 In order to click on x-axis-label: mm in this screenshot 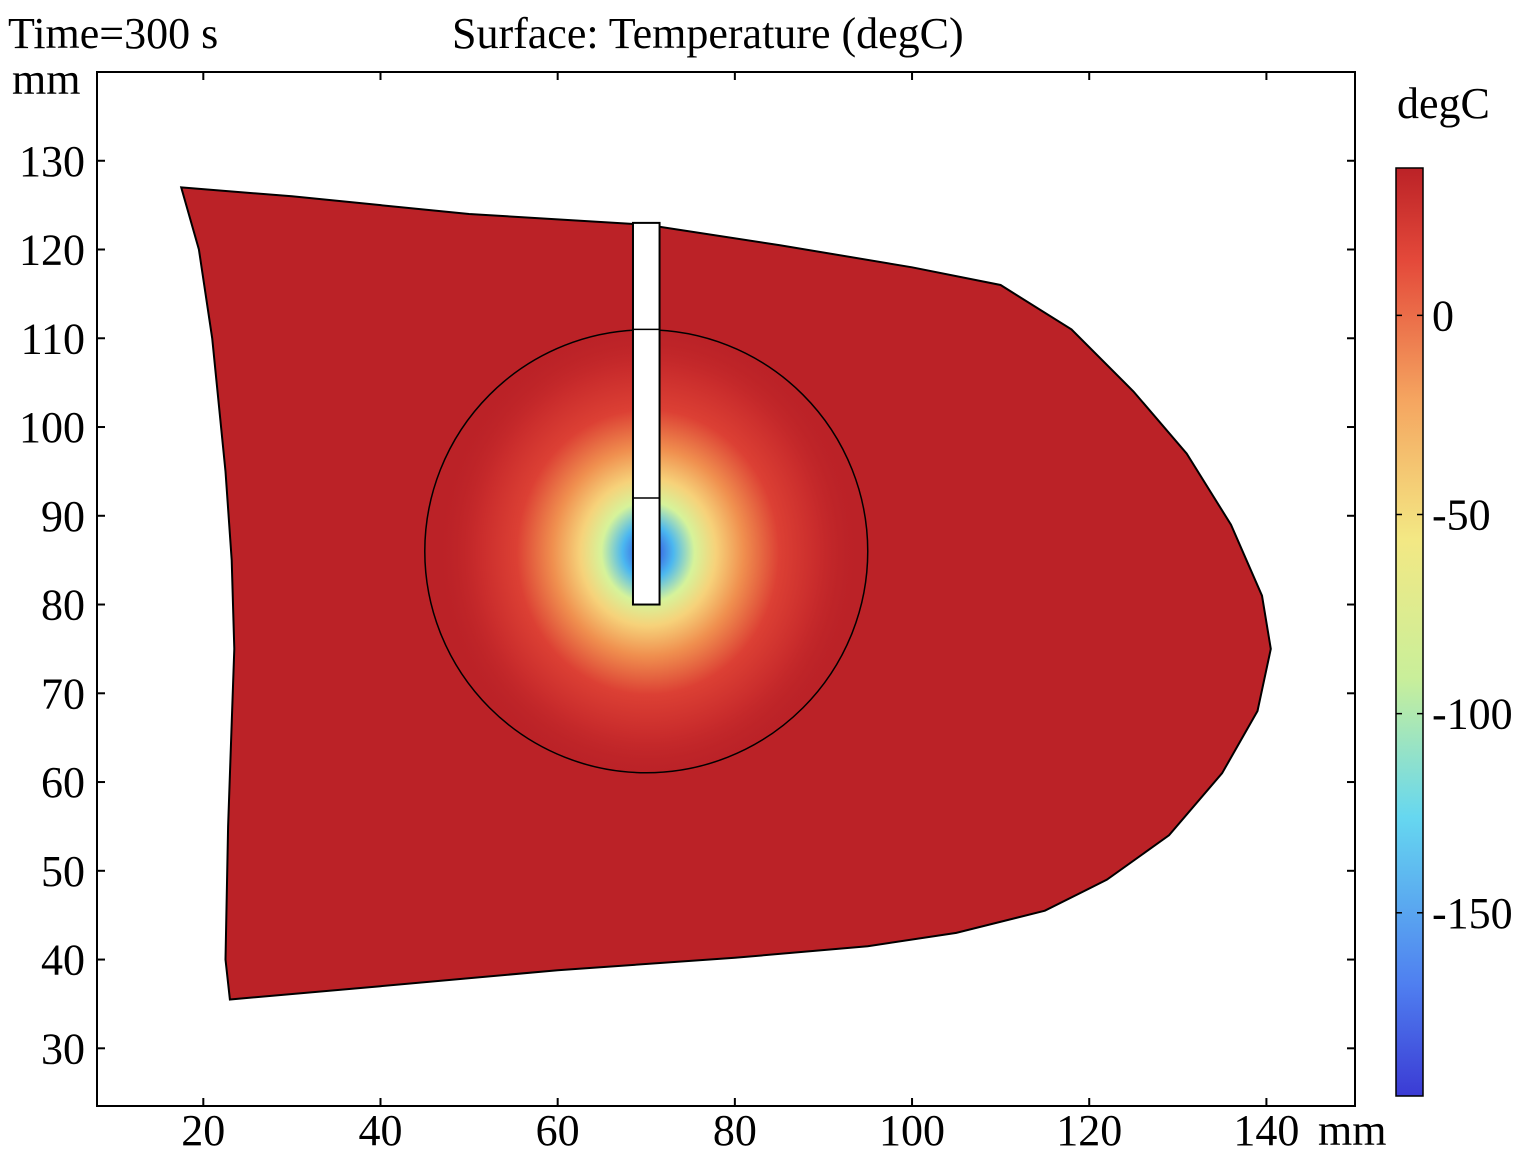, I will do `click(1352, 1130)`.